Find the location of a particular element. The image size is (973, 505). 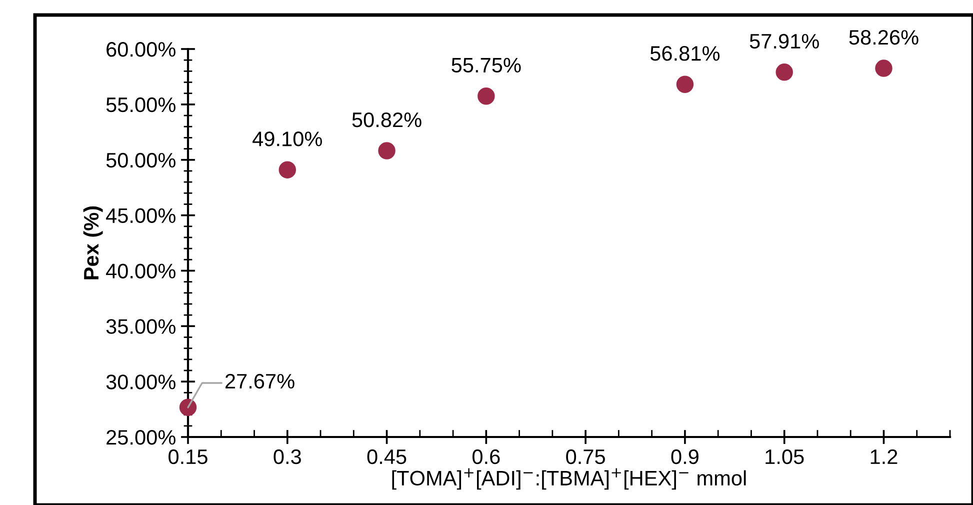

x-tick-label: 0.3 is located at coordinates (287, 456).